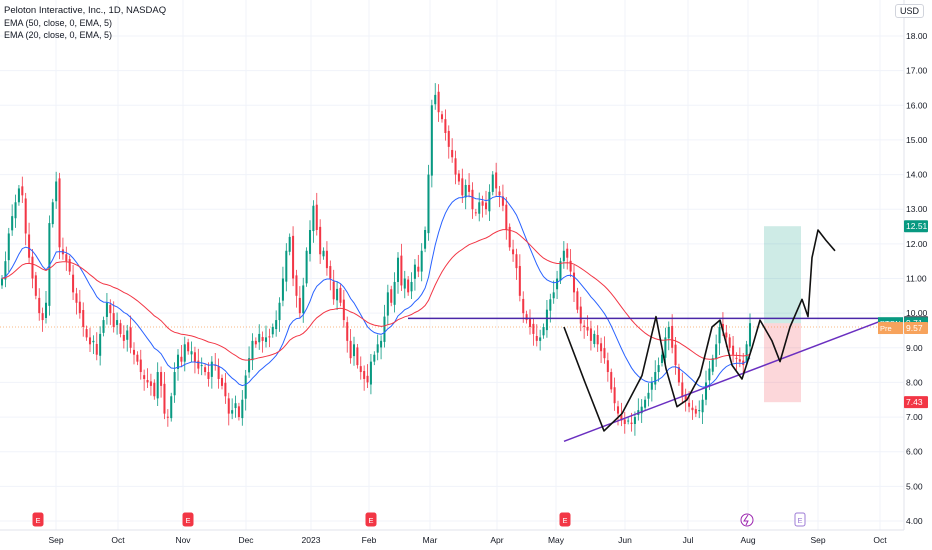 The width and height of the screenshot is (932, 550). Describe the element at coordinates (917, 175) in the screenshot. I see `price-tick: 14.00` at that location.